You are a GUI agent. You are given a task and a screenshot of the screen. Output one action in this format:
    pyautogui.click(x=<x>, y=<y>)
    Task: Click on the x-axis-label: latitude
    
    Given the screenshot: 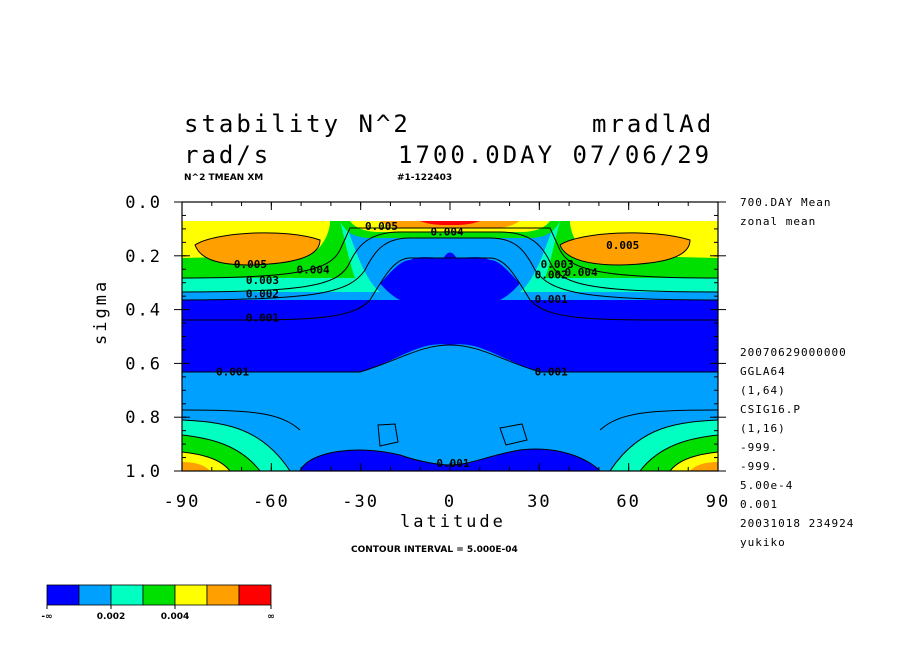 What is the action you would take?
    pyautogui.click(x=453, y=522)
    